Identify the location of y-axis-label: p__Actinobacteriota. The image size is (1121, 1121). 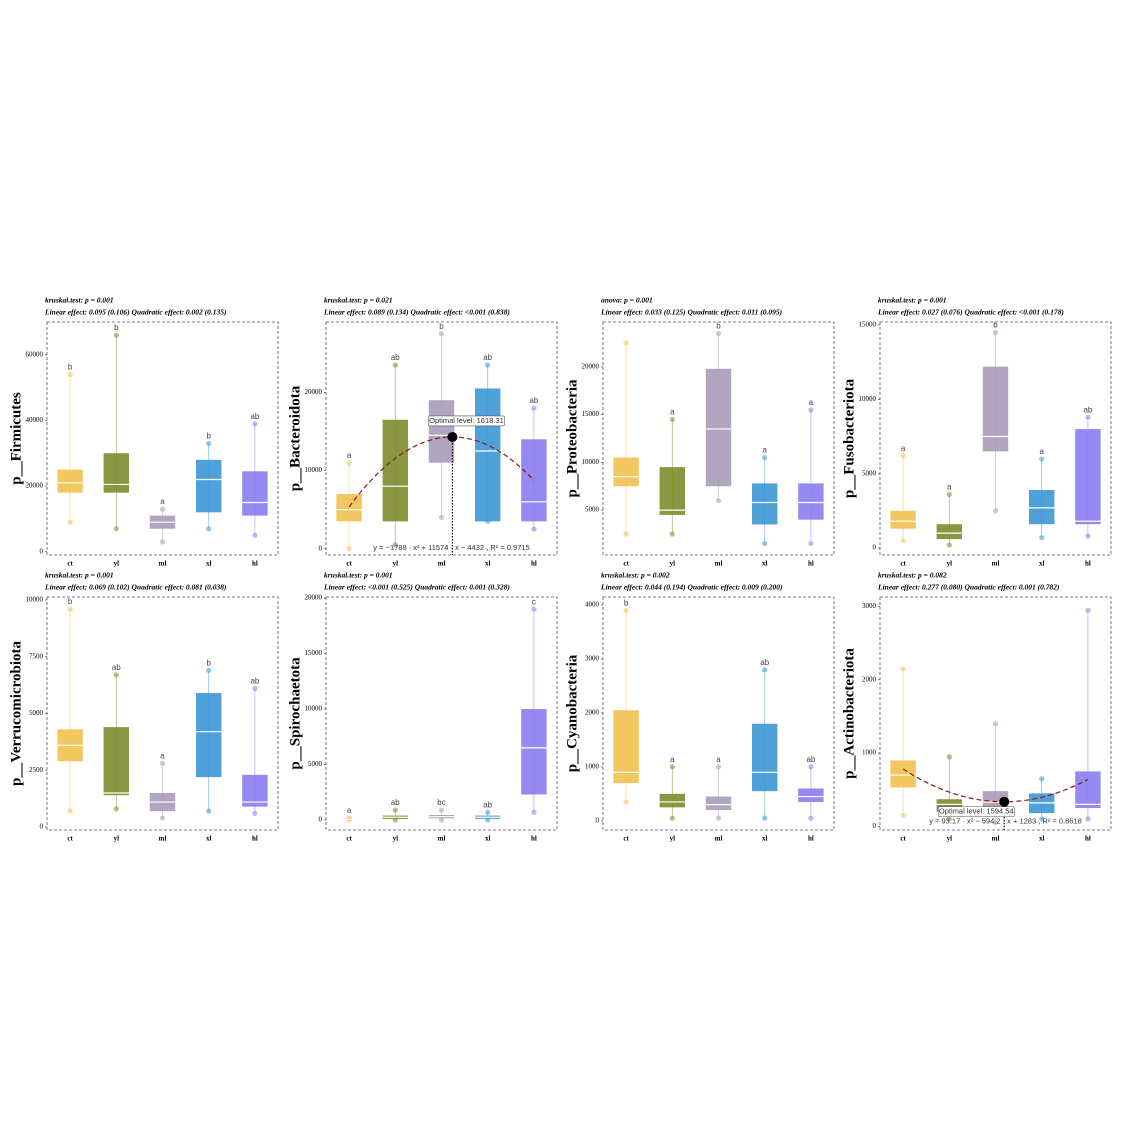
(849, 713).